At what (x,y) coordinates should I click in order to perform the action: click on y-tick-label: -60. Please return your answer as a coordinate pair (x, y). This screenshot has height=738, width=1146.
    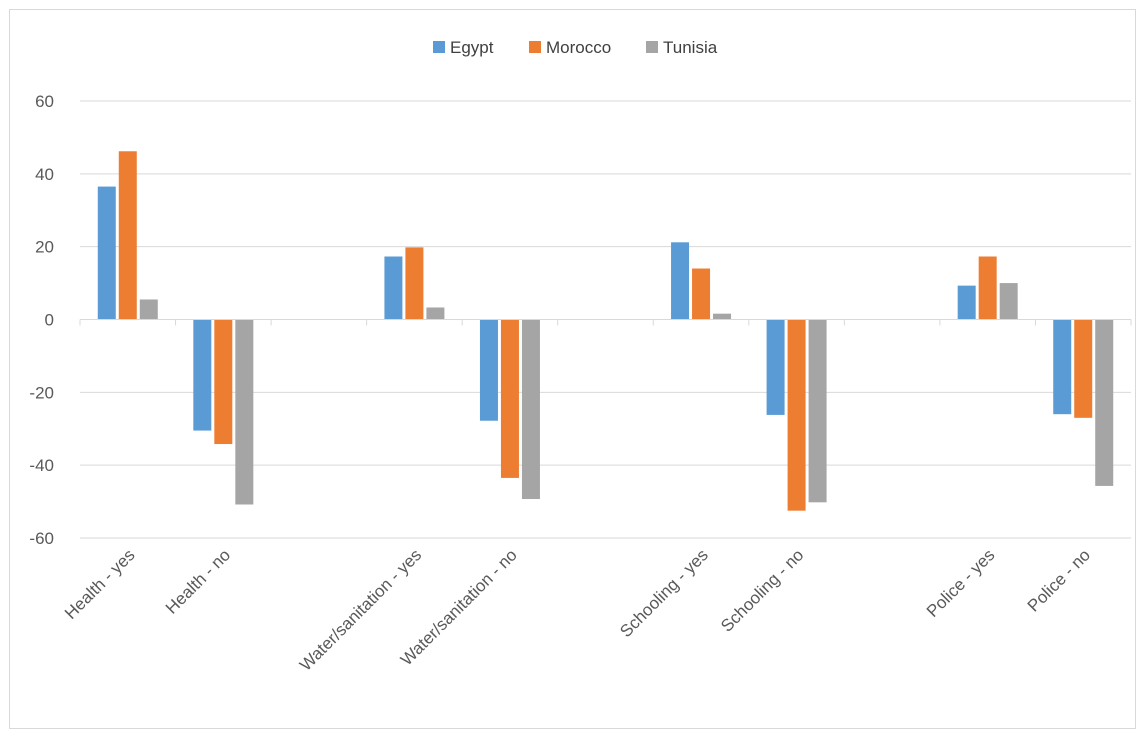
    Looking at the image, I should click on (41, 538).